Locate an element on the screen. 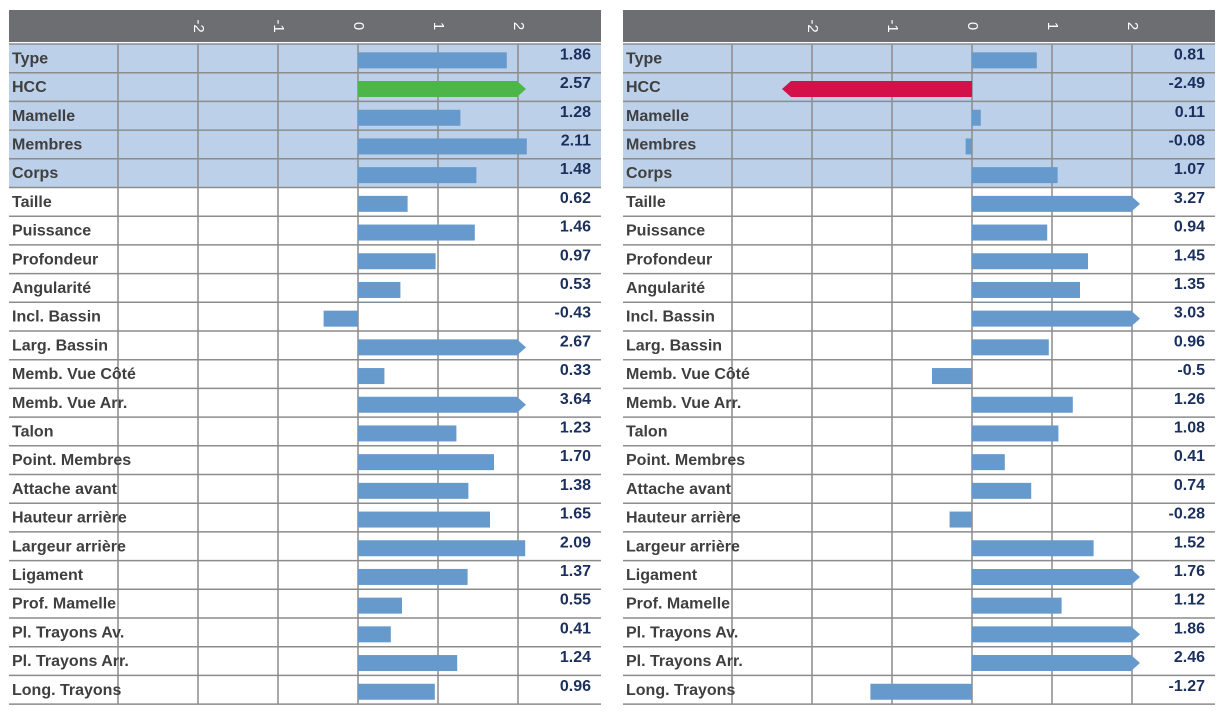 The height and width of the screenshot is (712, 1222). value-label: 0.96 is located at coordinates (575, 686).